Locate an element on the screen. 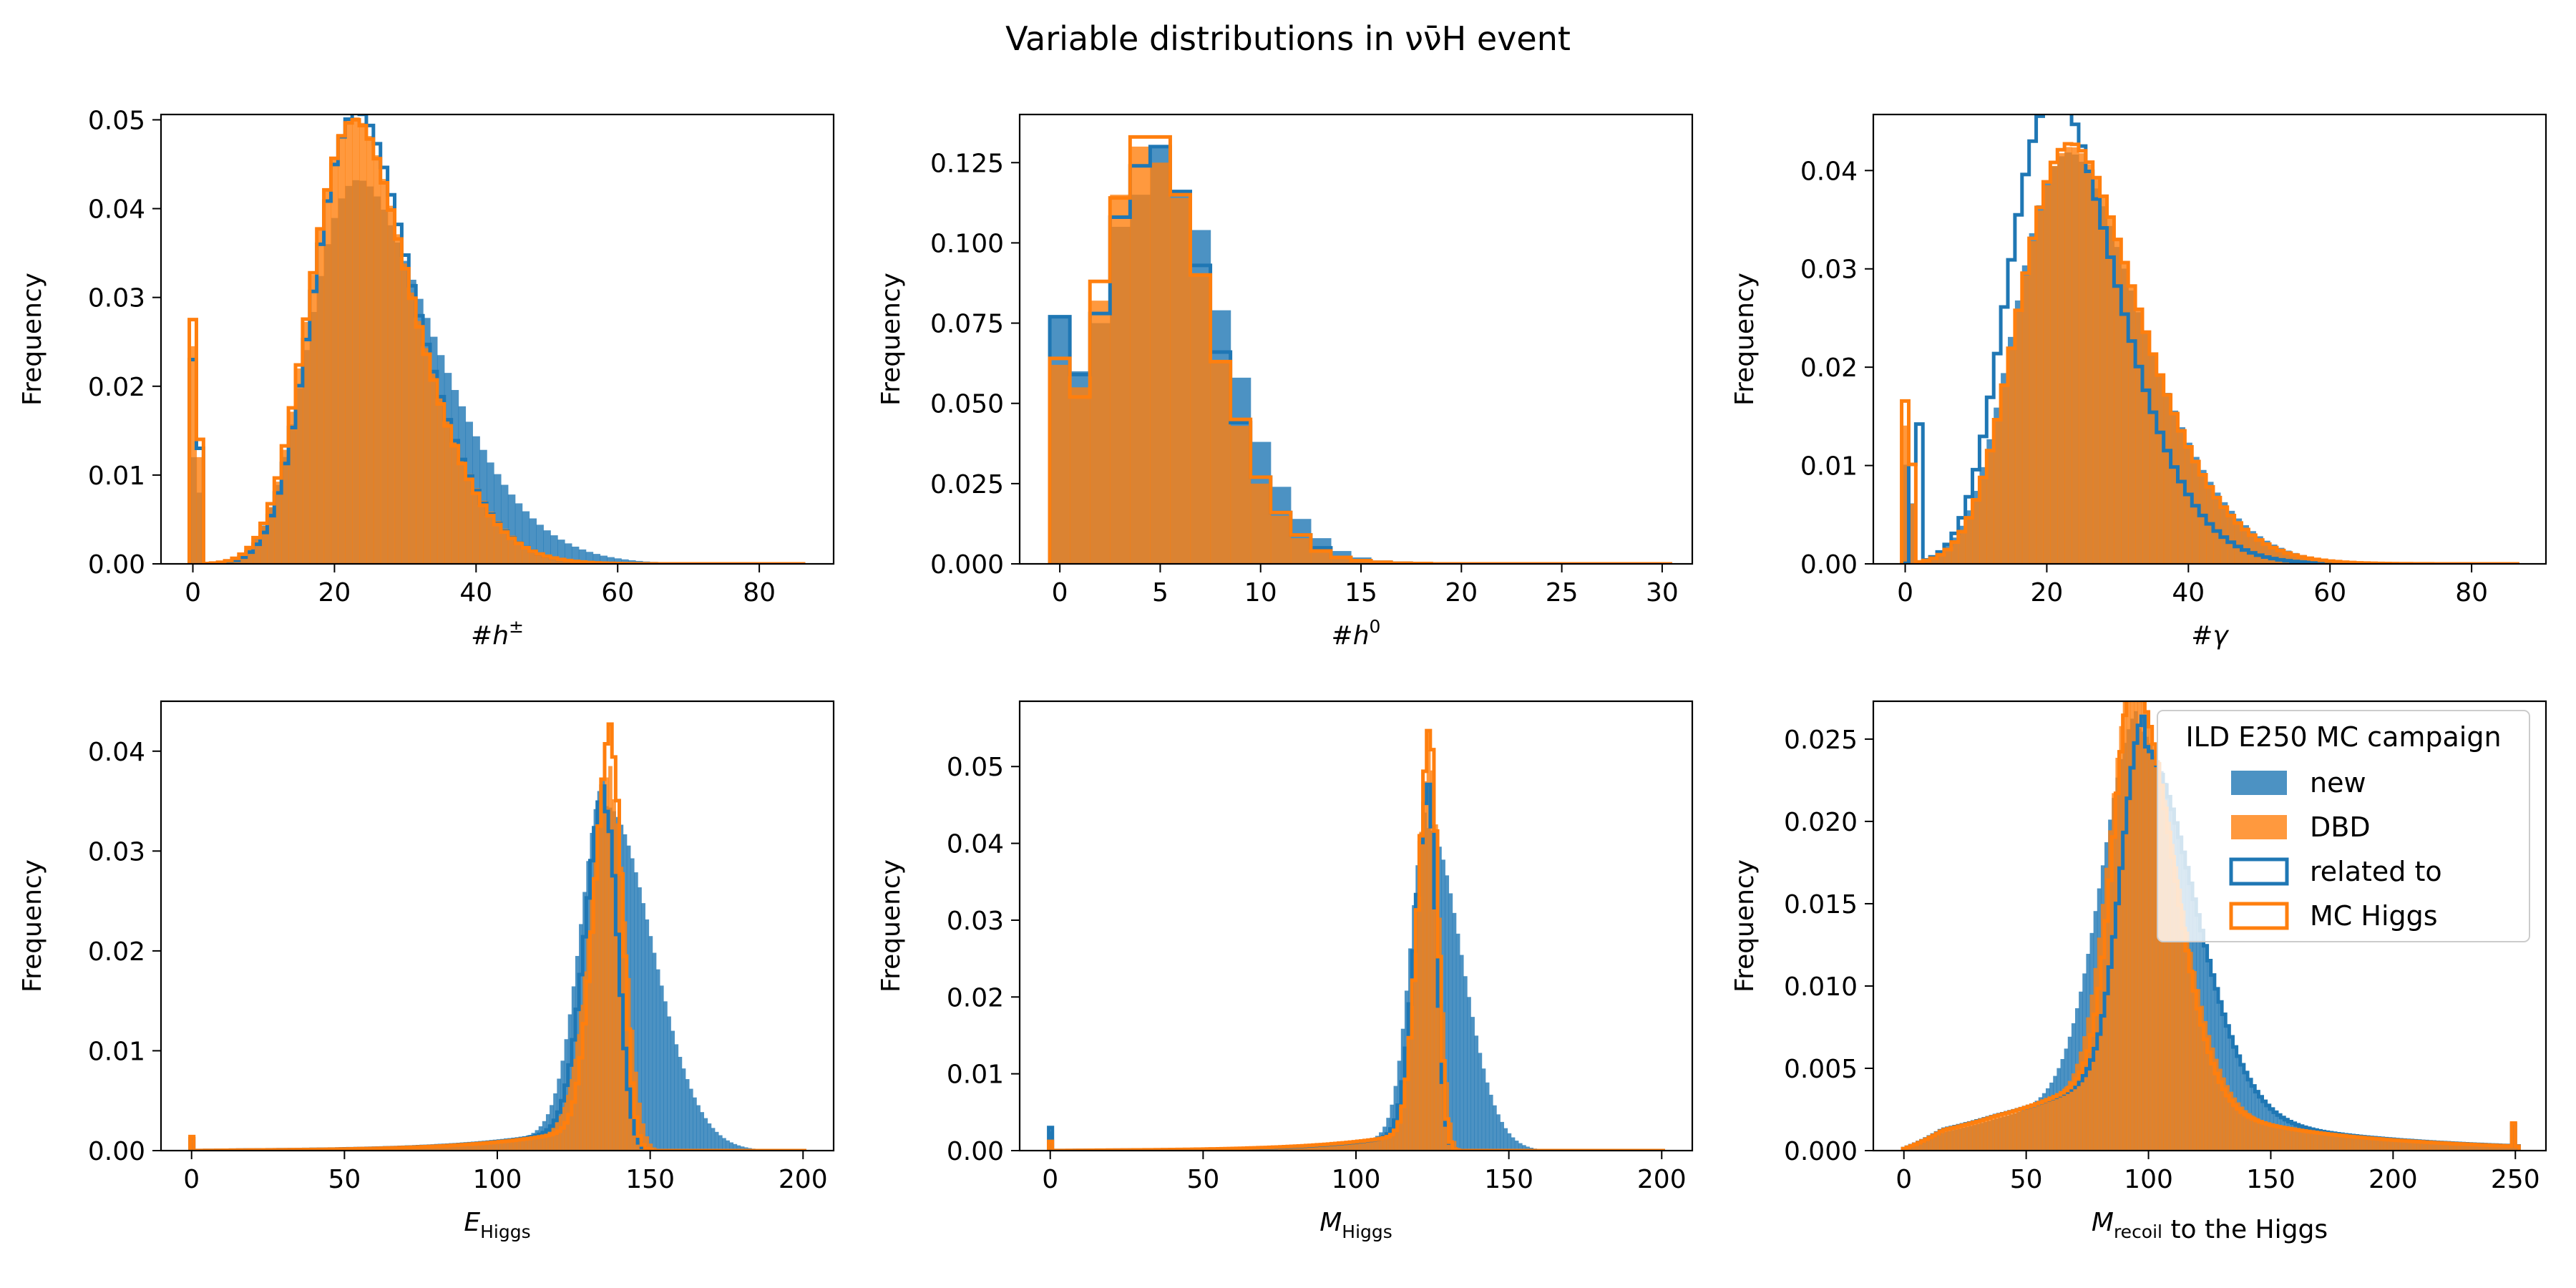  y-tick-label: 0.015 is located at coordinates (1821, 904).